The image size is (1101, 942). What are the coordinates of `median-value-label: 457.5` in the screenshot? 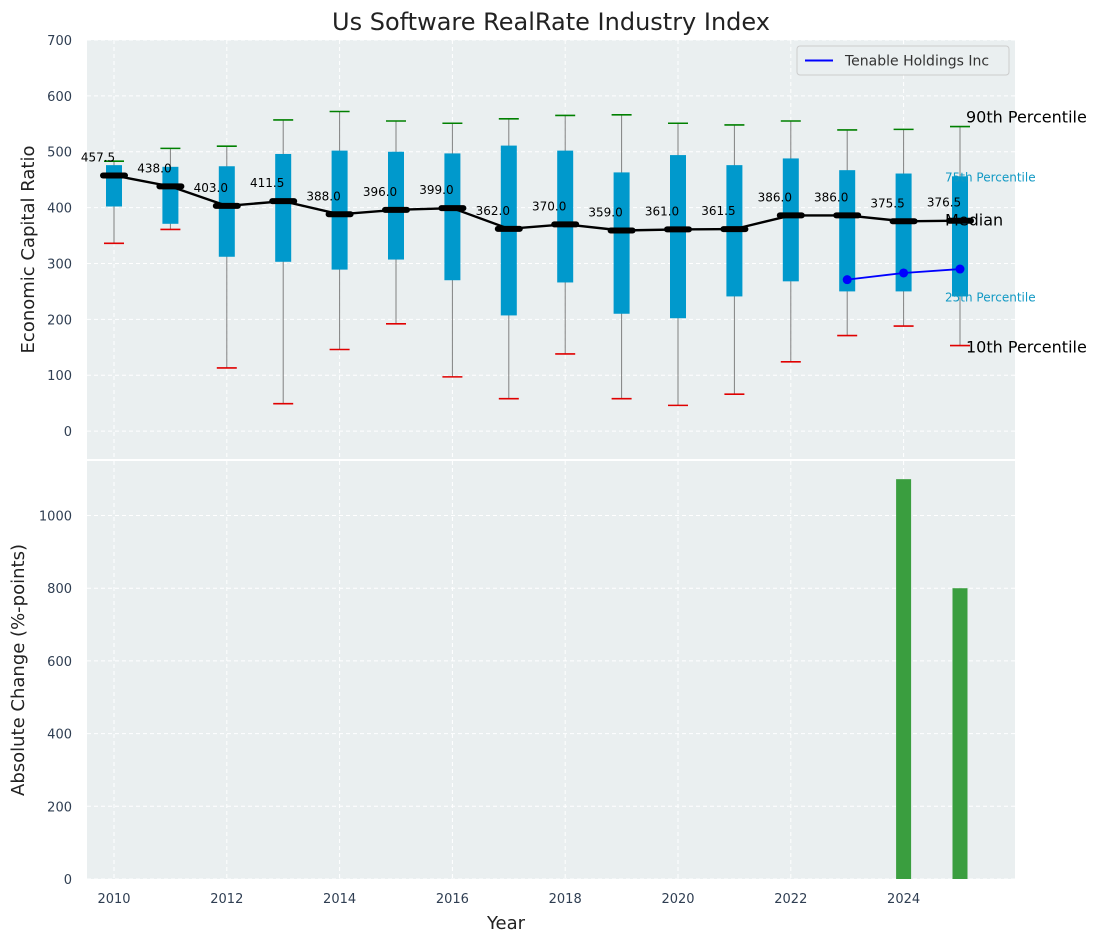 It's located at (98, 157).